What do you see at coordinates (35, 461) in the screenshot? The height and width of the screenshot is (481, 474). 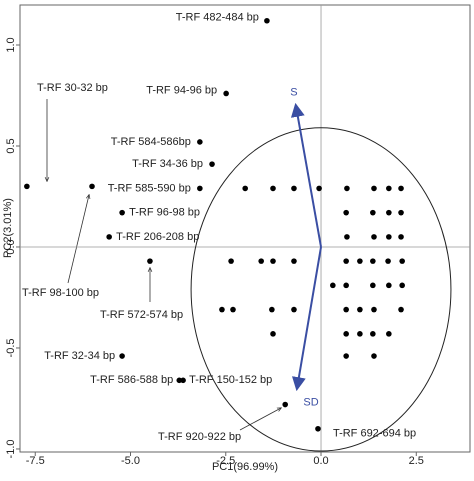 I see `x-tick-label: -7.5` at bounding box center [35, 461].